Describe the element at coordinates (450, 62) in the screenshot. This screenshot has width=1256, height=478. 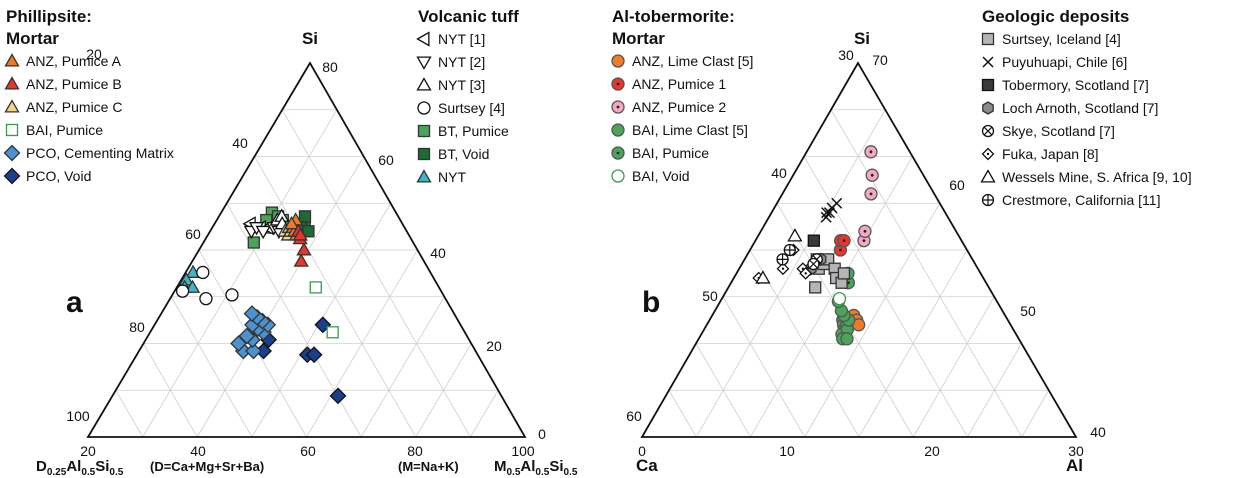
I see `legend-entry-nyt-2: NYT [2]` at that location.